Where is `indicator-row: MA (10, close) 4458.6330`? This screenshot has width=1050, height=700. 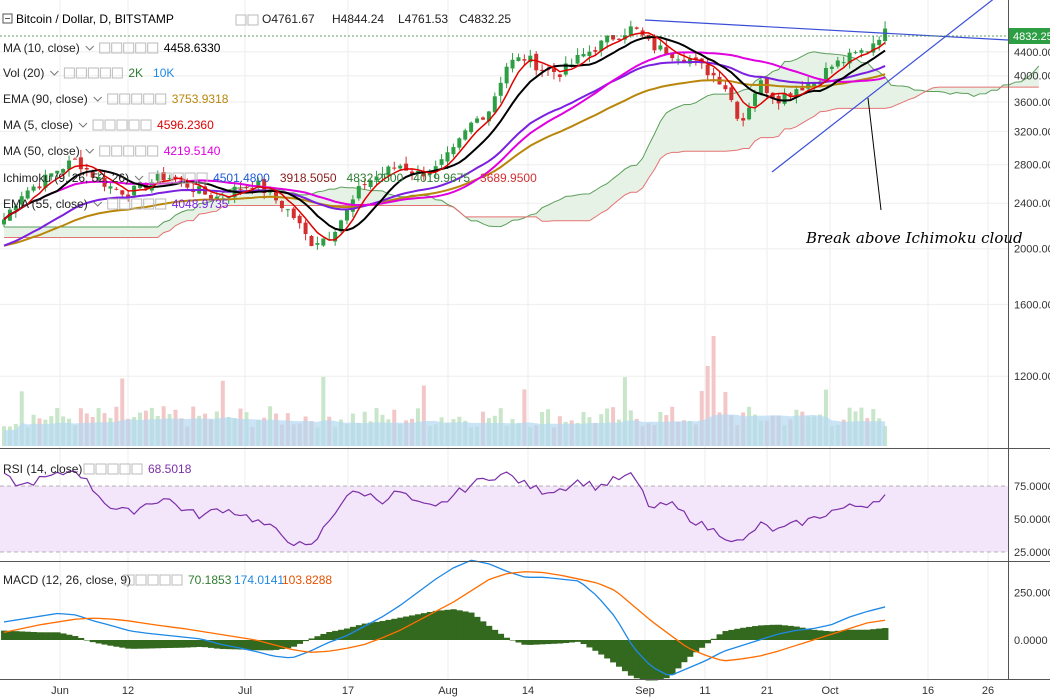
indicator-row: MA (10, close) 4458.6330 is located at coordinates (112, 48).